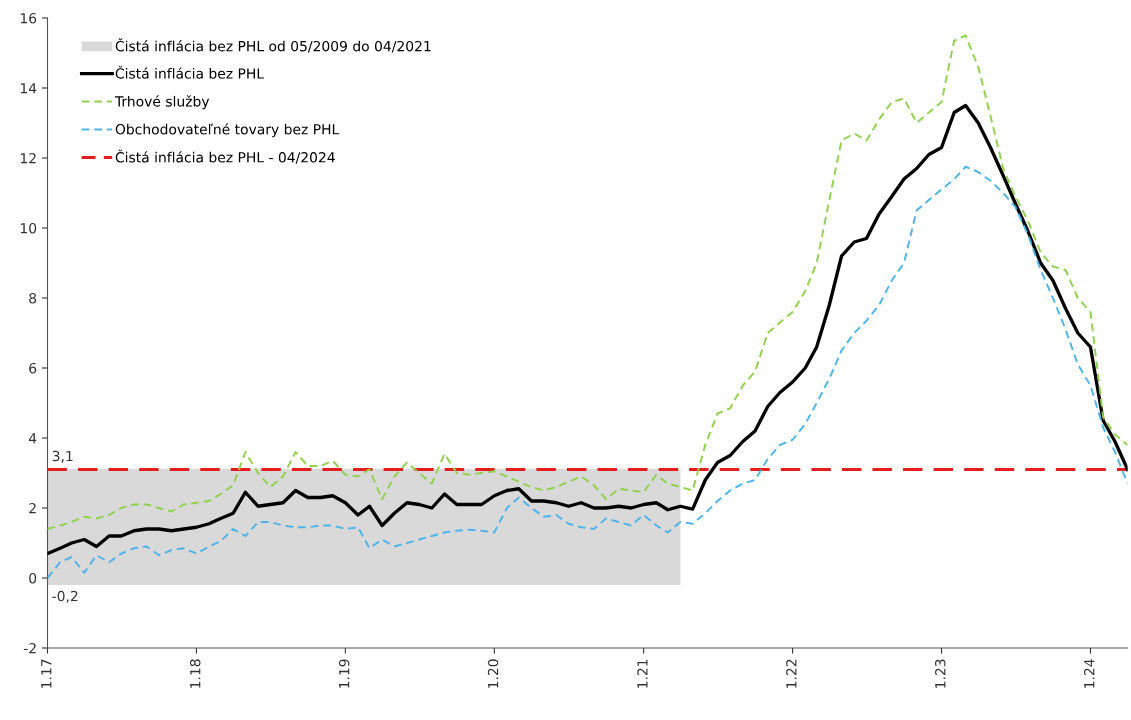 The height and width of the screenshot is (720, 1131). Describe the element at coordinates (344, 673) in the screenshot. I see `x-tick-label: 1.19` at that location.